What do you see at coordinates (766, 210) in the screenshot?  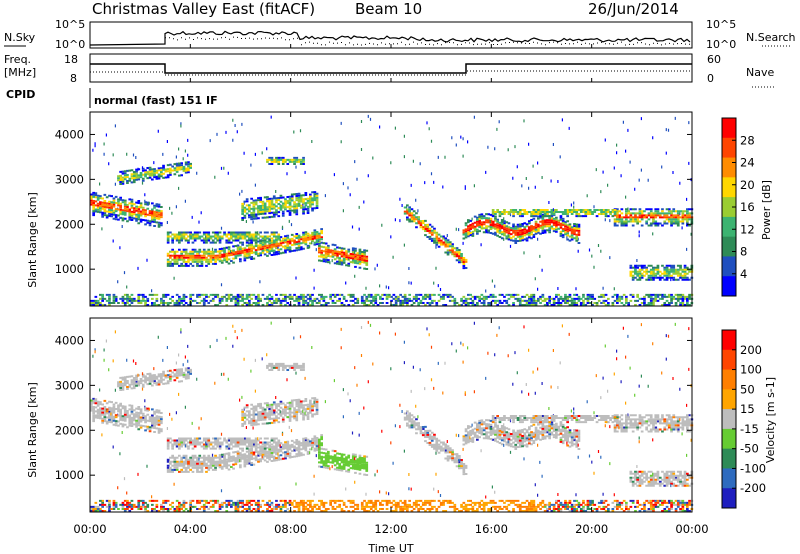 I see `power-colorbar-label: Power [dB]` at bounding box center [766, 210].